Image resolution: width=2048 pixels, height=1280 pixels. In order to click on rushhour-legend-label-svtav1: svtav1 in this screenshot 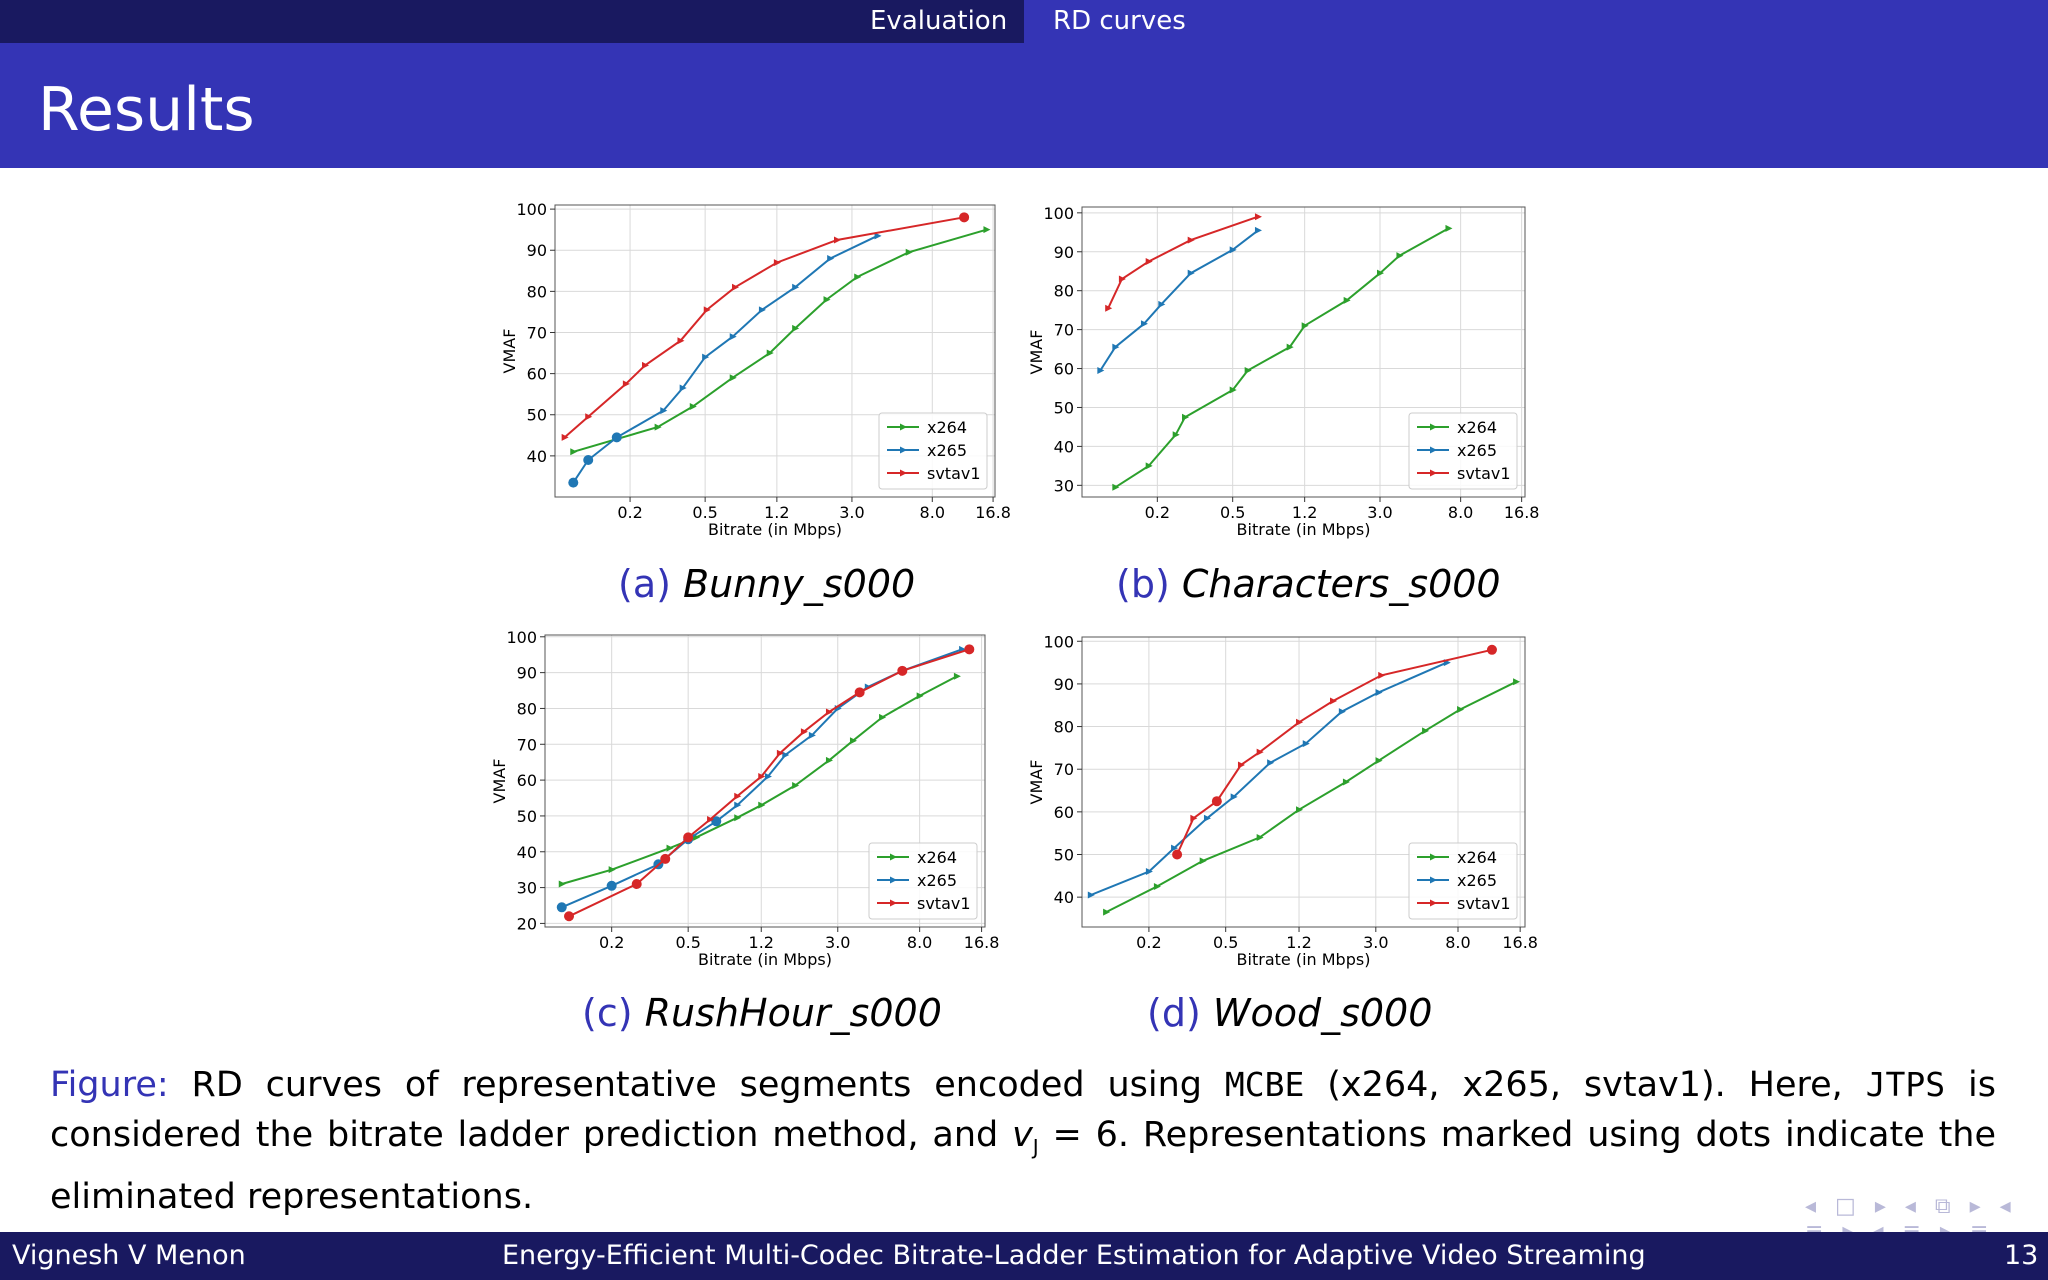, I will do `click(944, 903)`.